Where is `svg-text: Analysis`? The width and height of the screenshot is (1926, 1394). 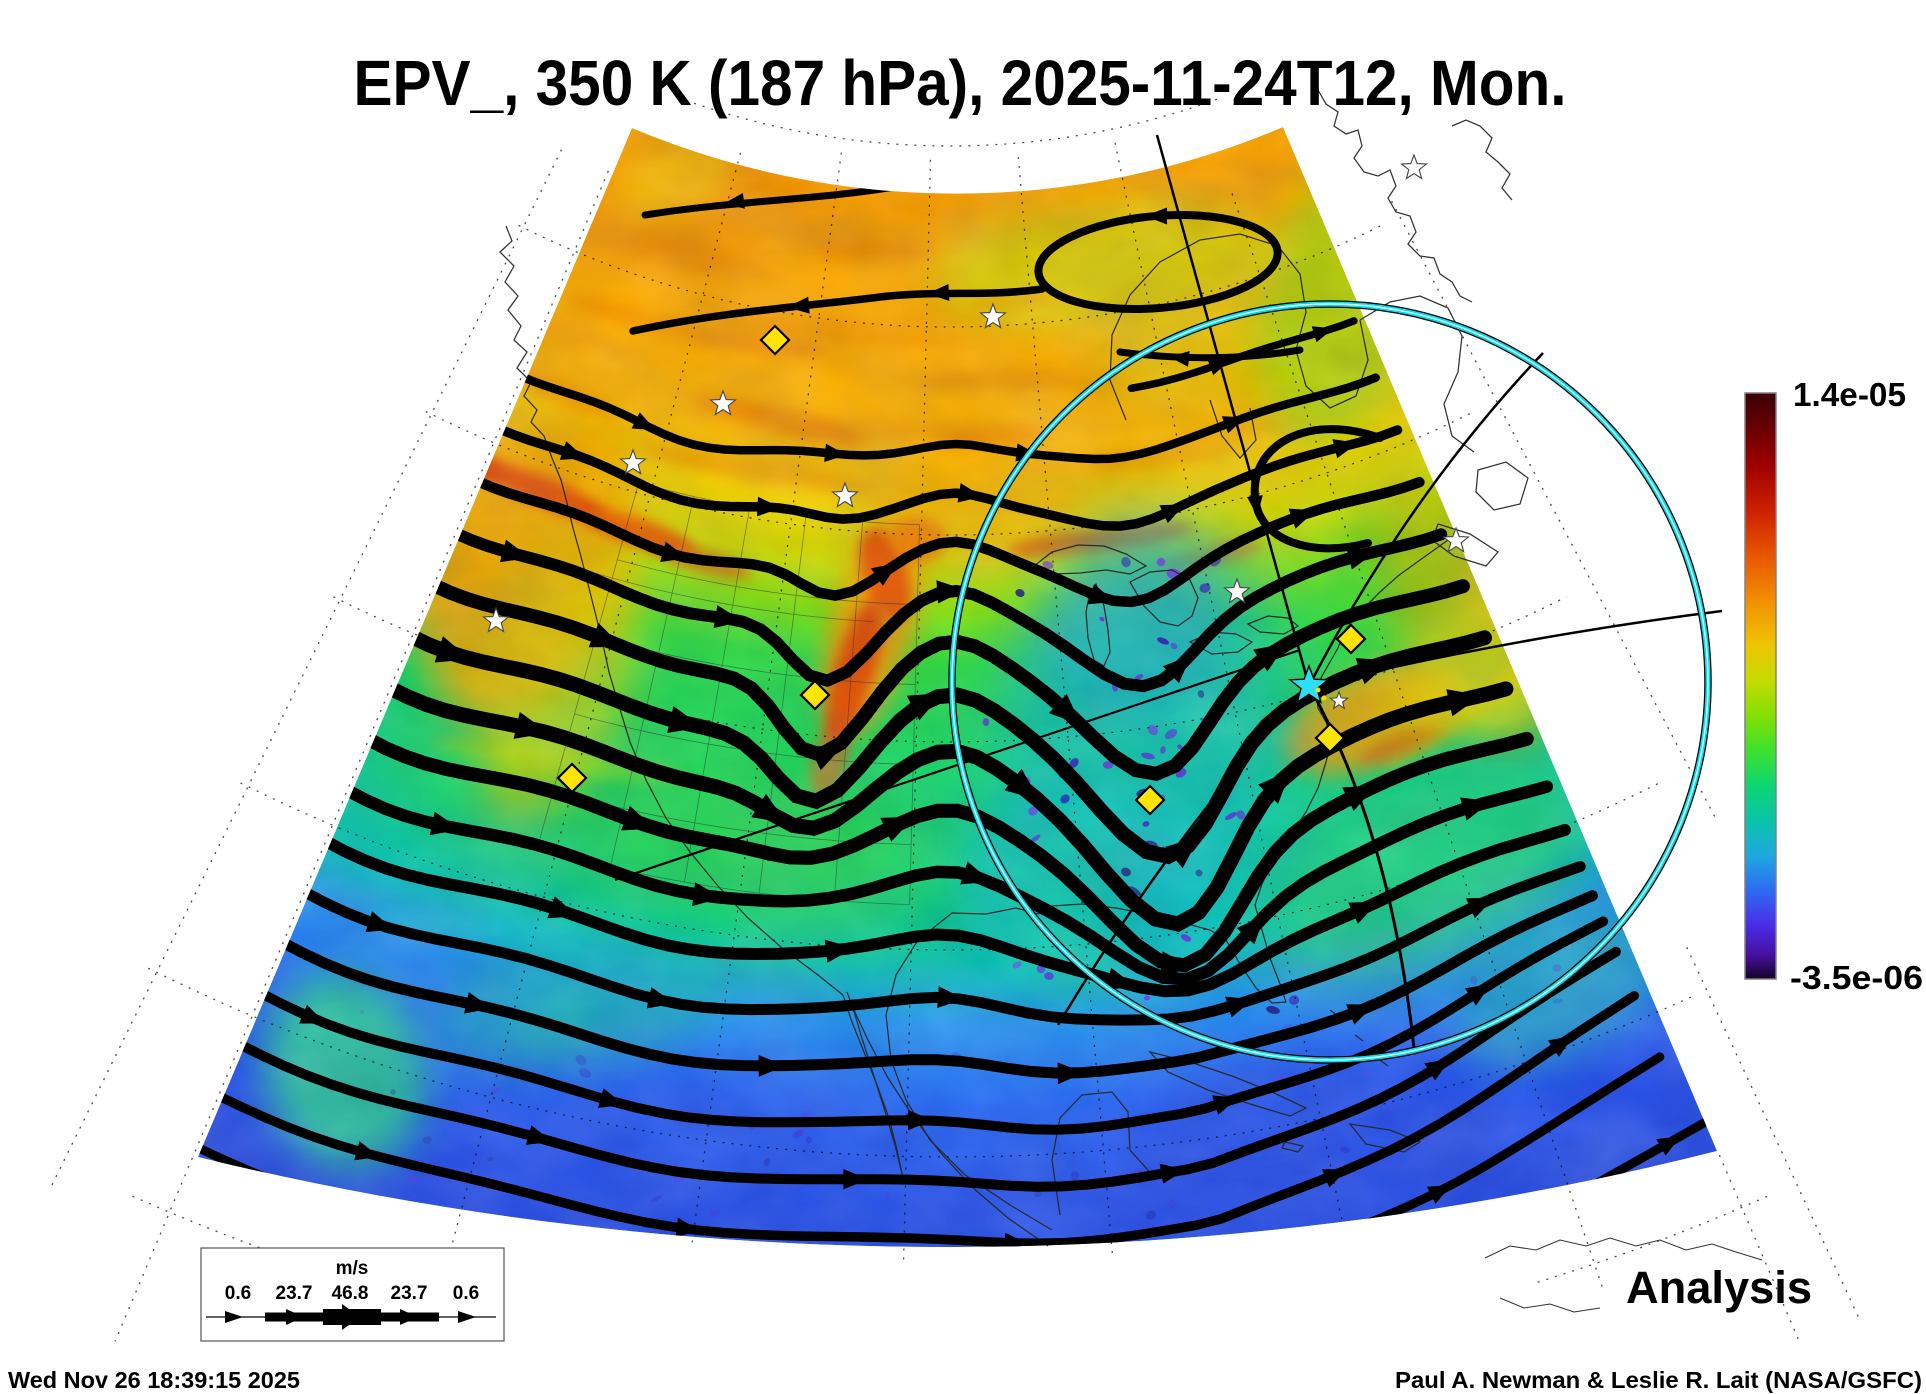
svg-text: Analysis is located at coordinates (1719, 1287).